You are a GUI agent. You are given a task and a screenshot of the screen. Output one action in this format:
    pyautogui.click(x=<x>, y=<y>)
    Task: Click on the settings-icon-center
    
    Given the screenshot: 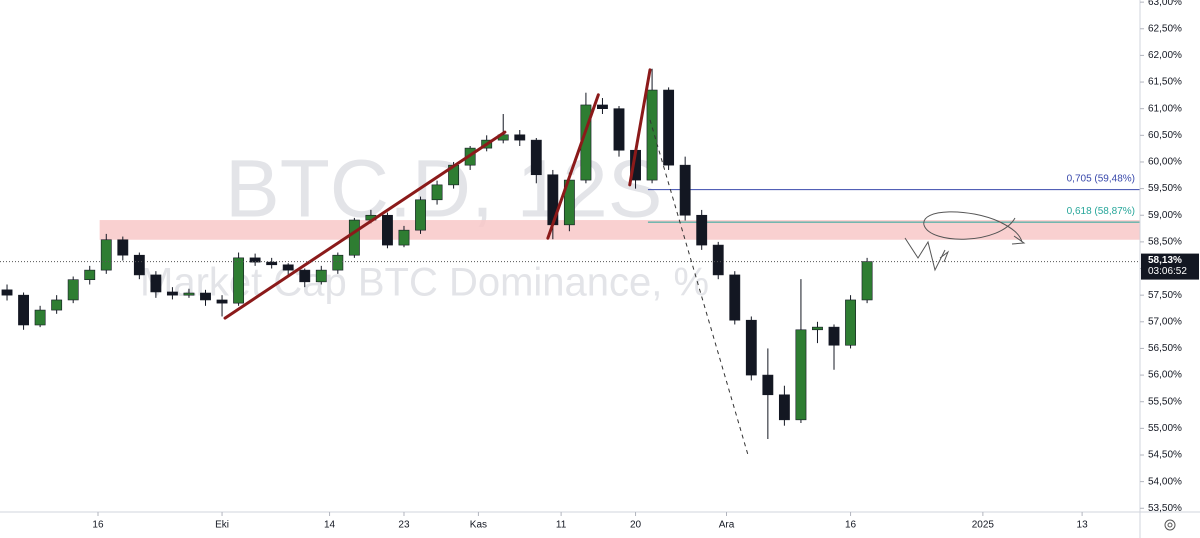 What is the action you would take?
    pyautogui.click(x=1170, y=525)
    